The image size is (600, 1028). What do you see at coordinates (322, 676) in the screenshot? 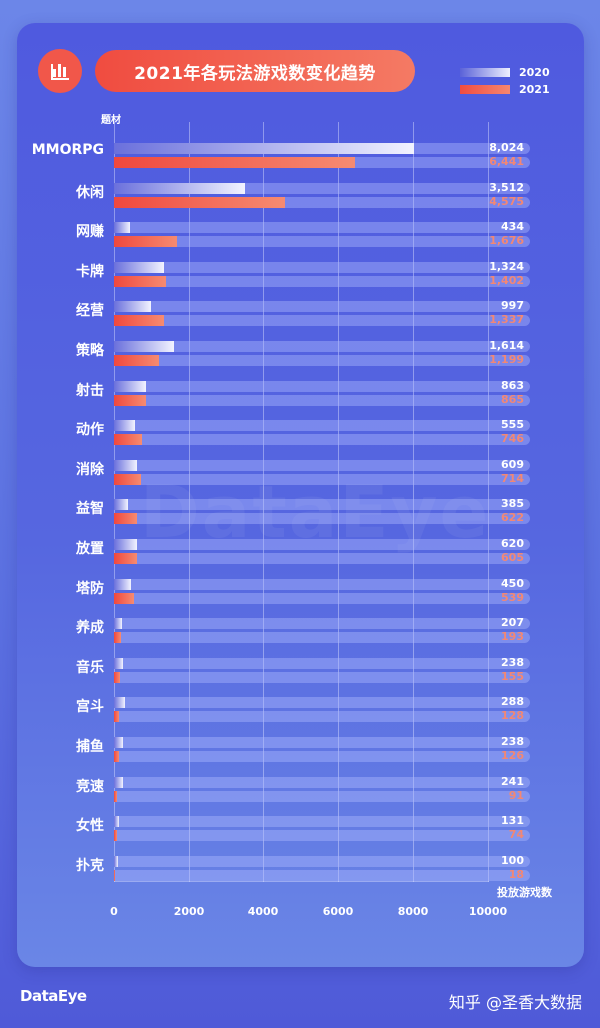
I see `bar-track-2021: 155` at bounding box center [322, 676].